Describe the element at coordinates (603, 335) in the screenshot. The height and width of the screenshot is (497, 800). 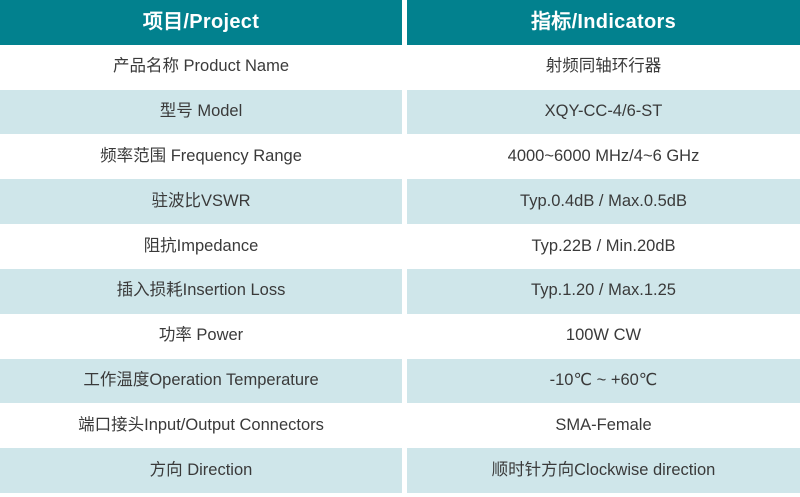
I see `row-value: 100W CW` at that location.